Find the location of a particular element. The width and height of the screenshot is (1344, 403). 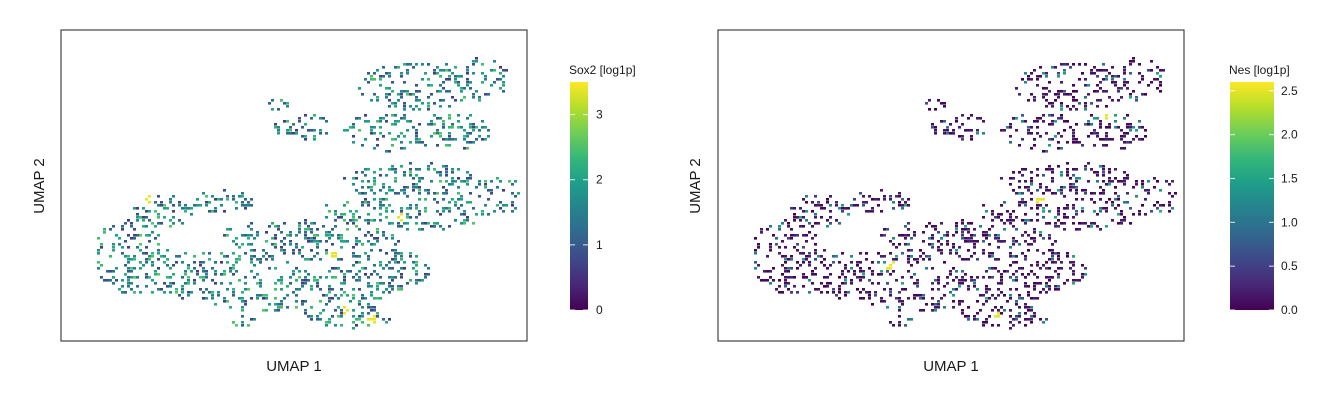

colorbar-tick-label: 3 is located at coordinates (599, 115).